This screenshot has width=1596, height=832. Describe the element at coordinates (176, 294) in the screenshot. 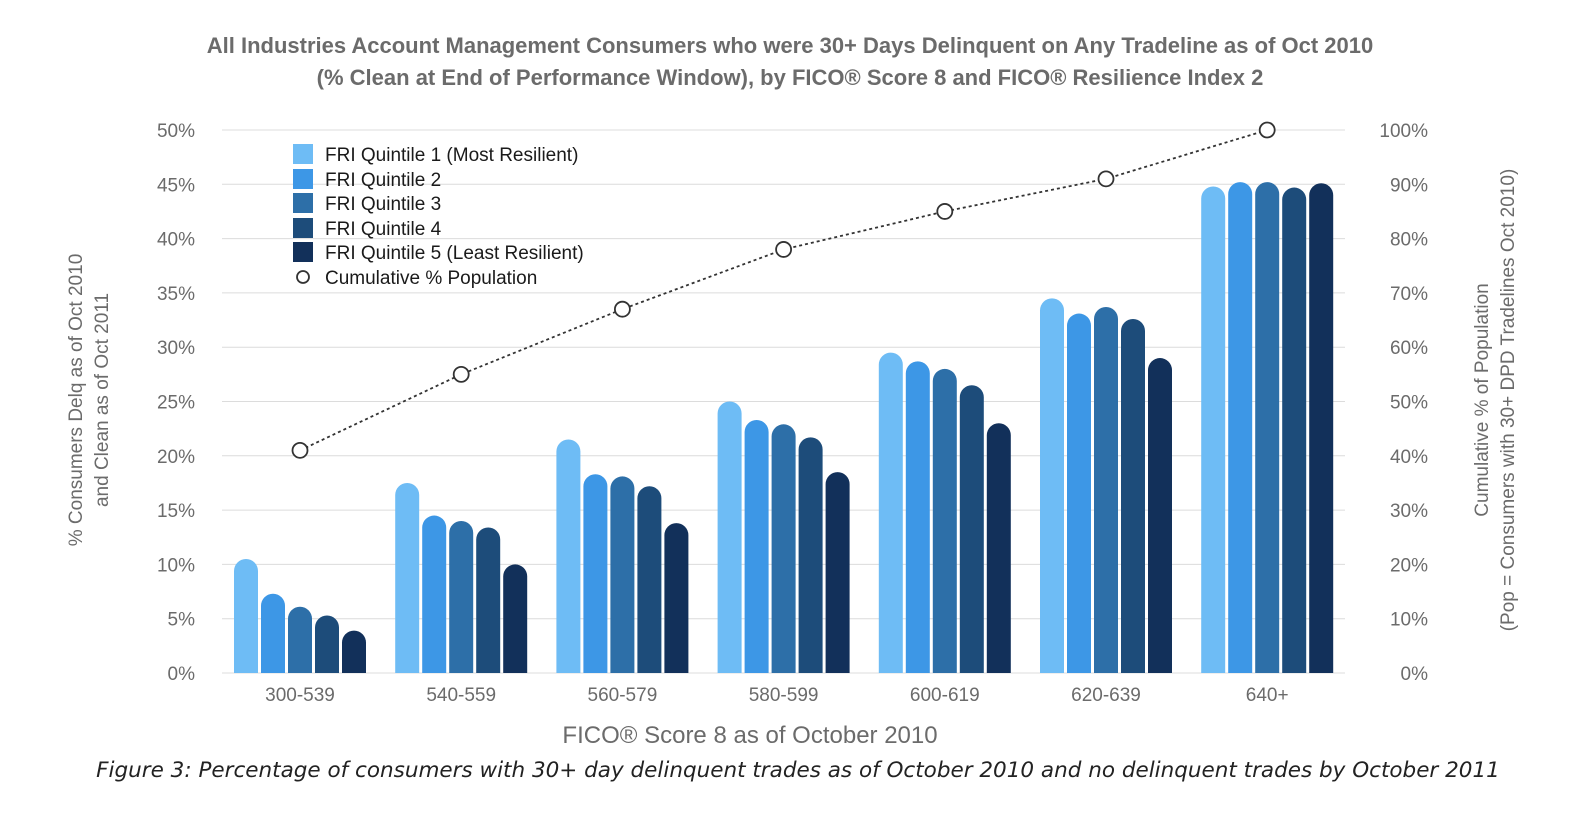

I see `y-tick-label: 35%` at that location.